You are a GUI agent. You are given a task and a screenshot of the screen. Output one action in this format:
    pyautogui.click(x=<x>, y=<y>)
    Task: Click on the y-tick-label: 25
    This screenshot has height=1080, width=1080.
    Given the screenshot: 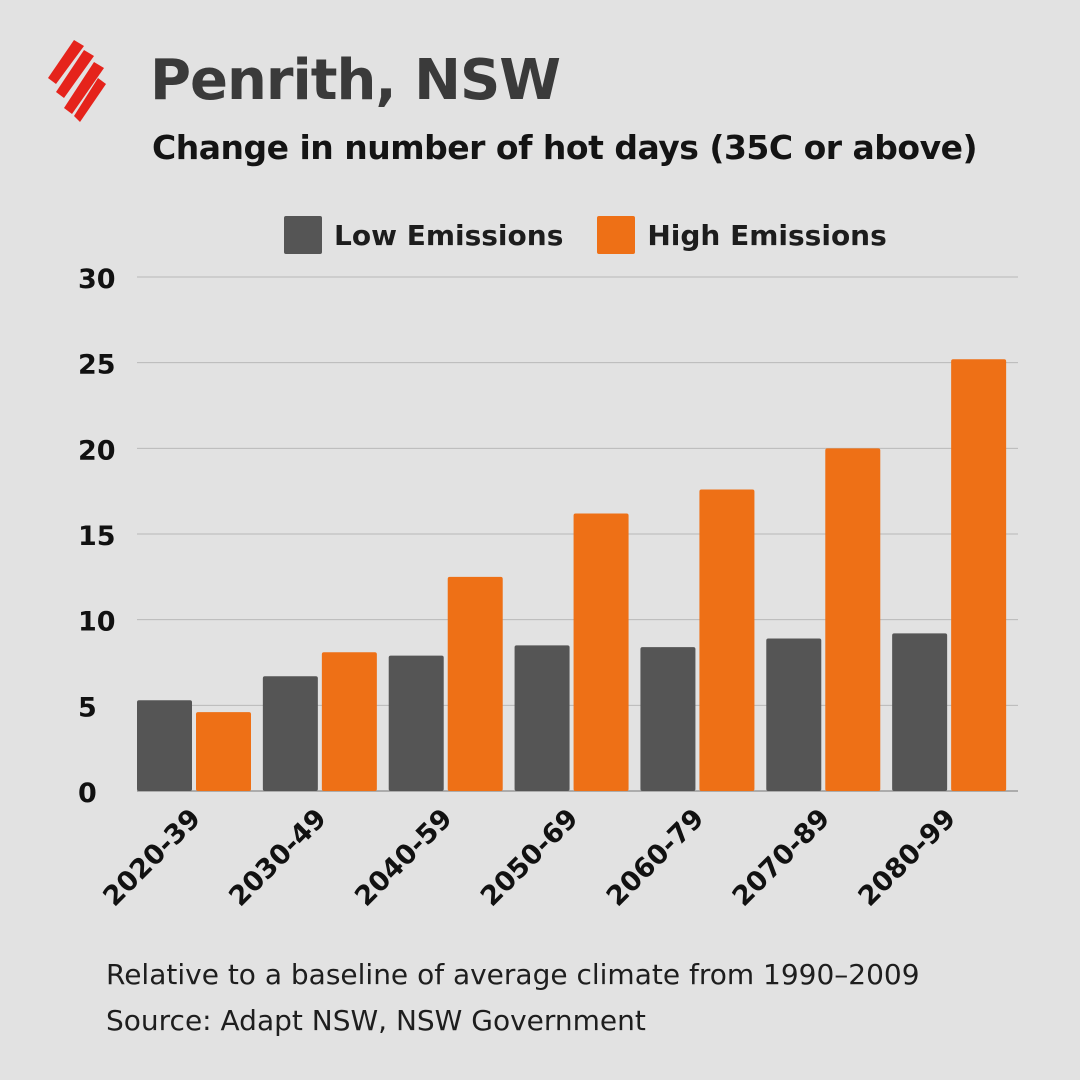 What is the action you would take?
    pyautogui.click(x=97, y=365)
    